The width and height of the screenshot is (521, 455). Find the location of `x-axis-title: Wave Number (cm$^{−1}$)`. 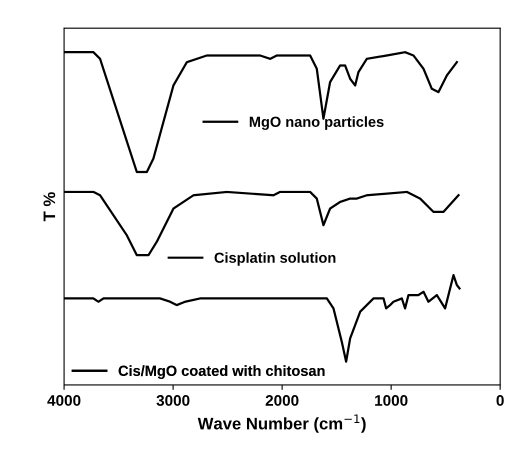

x-axis-title: Wave Number (cm$^{−1}$) is located at coordinates (282, 423).